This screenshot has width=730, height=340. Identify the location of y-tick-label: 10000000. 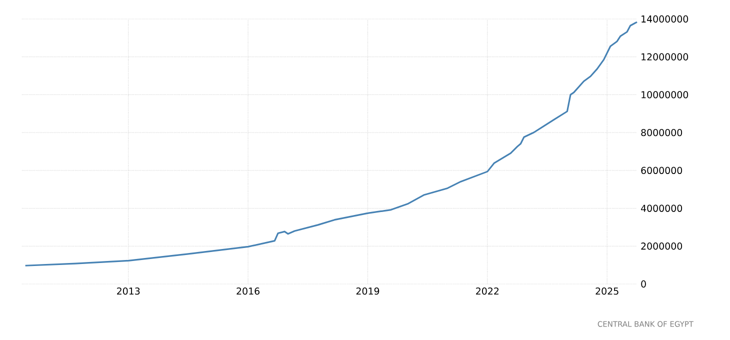
(665, 94).